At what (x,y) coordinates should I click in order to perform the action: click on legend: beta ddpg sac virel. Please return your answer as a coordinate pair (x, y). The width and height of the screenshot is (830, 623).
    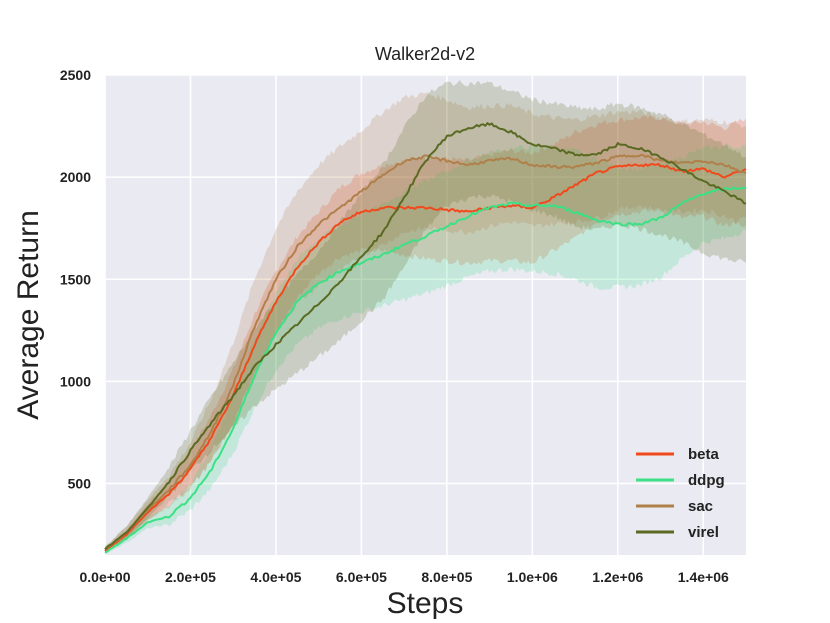
    Looking at the image, I should click on (680, 493).